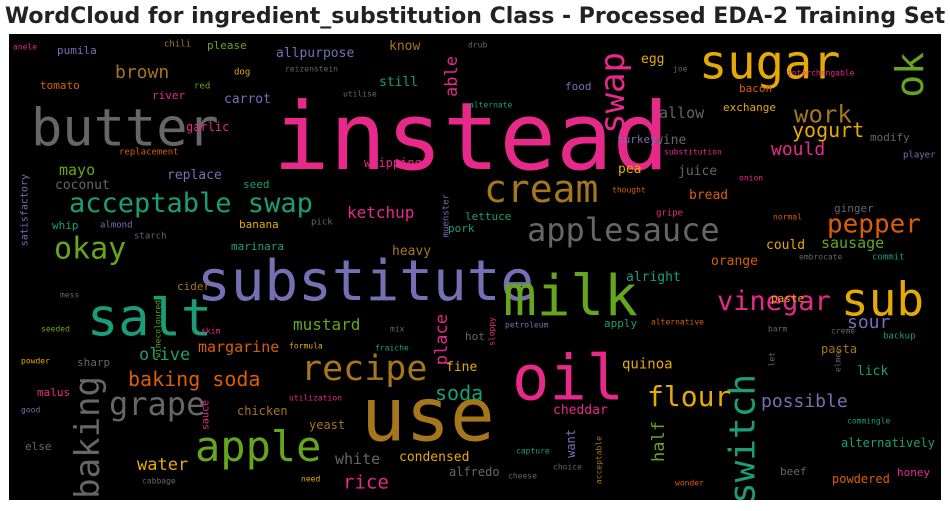 This screenshot has width=950, height=511. I want to click on word-backup: backup, so click(899, 337).